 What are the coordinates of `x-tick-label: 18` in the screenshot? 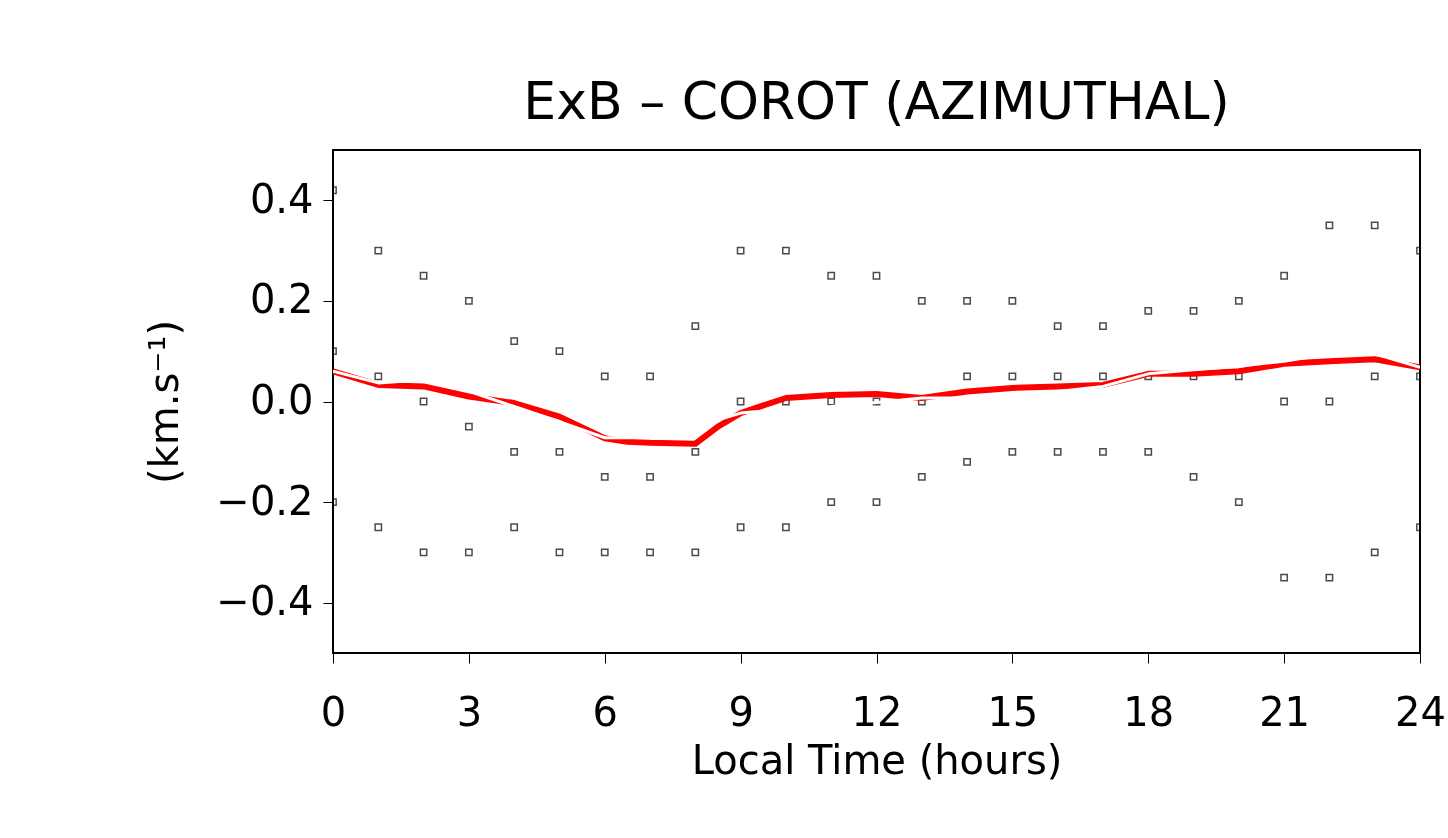 It's located at (1149, 711).